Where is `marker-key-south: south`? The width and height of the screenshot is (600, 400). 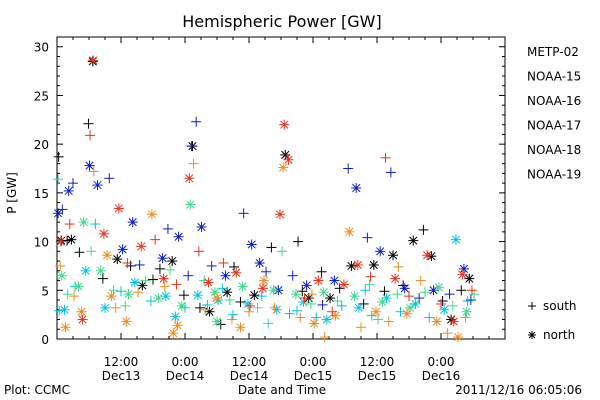
marker-key-south: south is located at coordinates (552, 306).